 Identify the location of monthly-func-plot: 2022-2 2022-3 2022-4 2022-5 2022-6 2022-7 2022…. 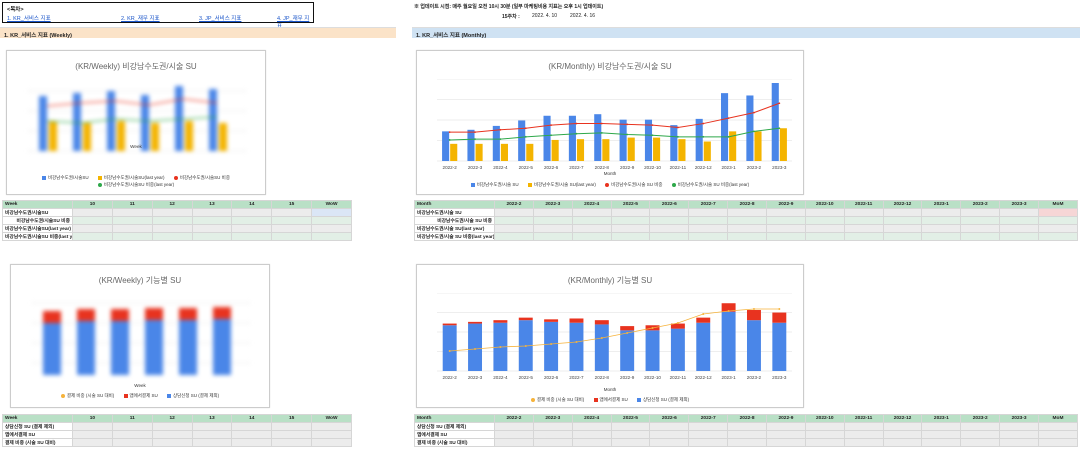
(614, 336).